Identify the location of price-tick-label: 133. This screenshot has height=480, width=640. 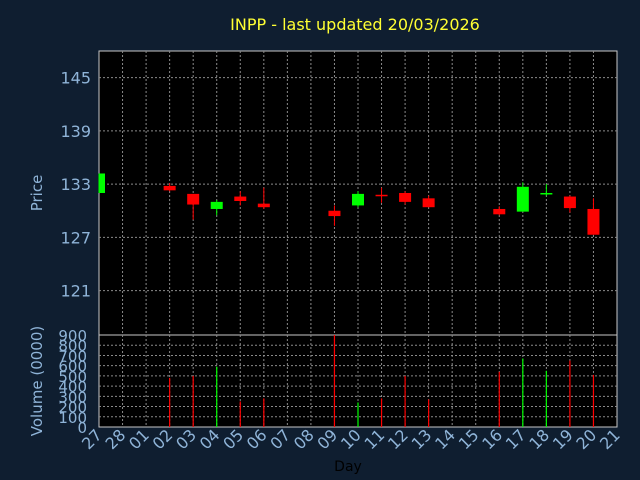
(75, 184).